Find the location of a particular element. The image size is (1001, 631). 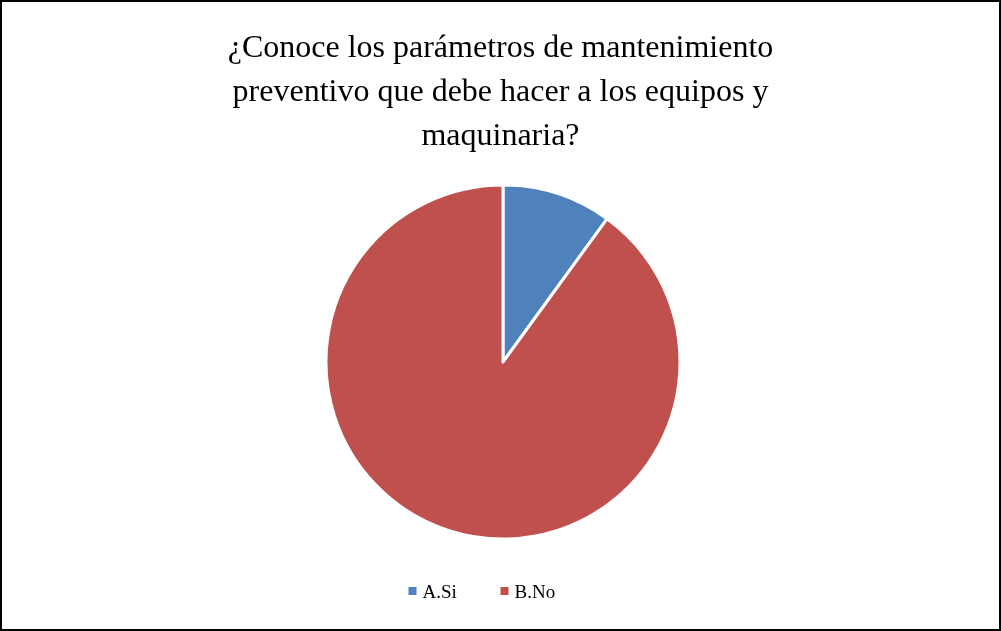

legend-label: A.Si is located at coordinates (439, 591).